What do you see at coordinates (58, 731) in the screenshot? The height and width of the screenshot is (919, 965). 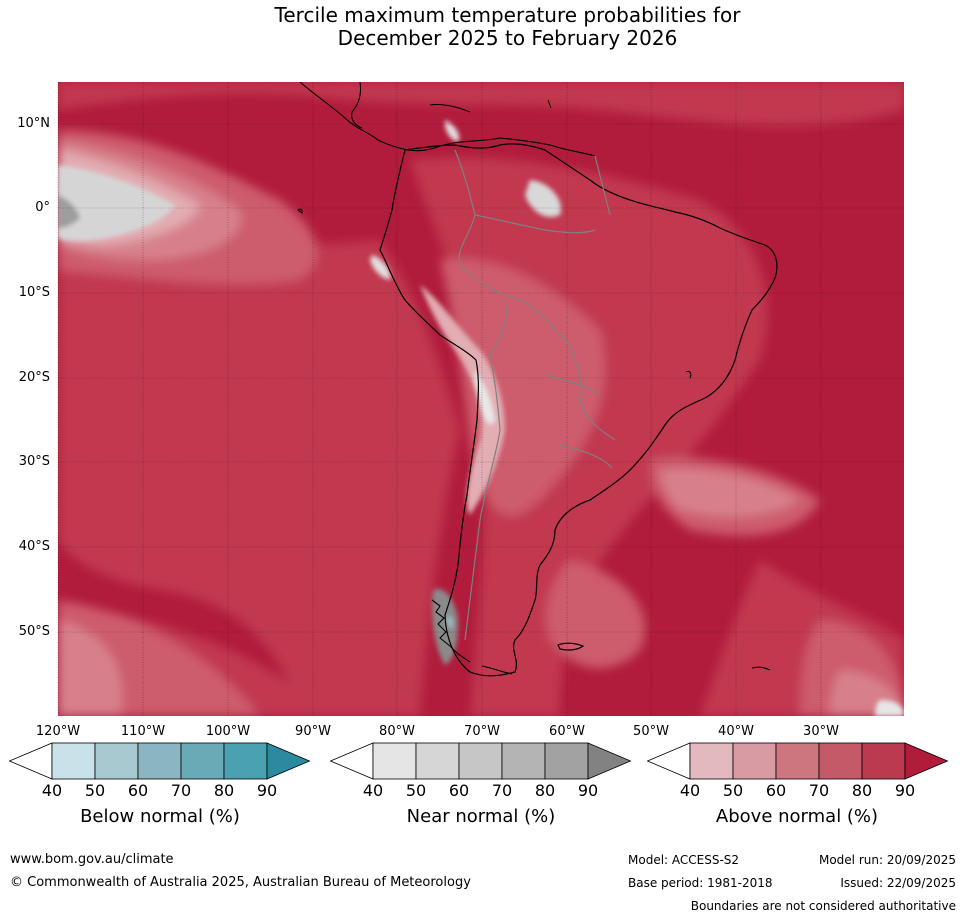 I see `lon-label-120w: 120°W` at bounding box center [58, 731].